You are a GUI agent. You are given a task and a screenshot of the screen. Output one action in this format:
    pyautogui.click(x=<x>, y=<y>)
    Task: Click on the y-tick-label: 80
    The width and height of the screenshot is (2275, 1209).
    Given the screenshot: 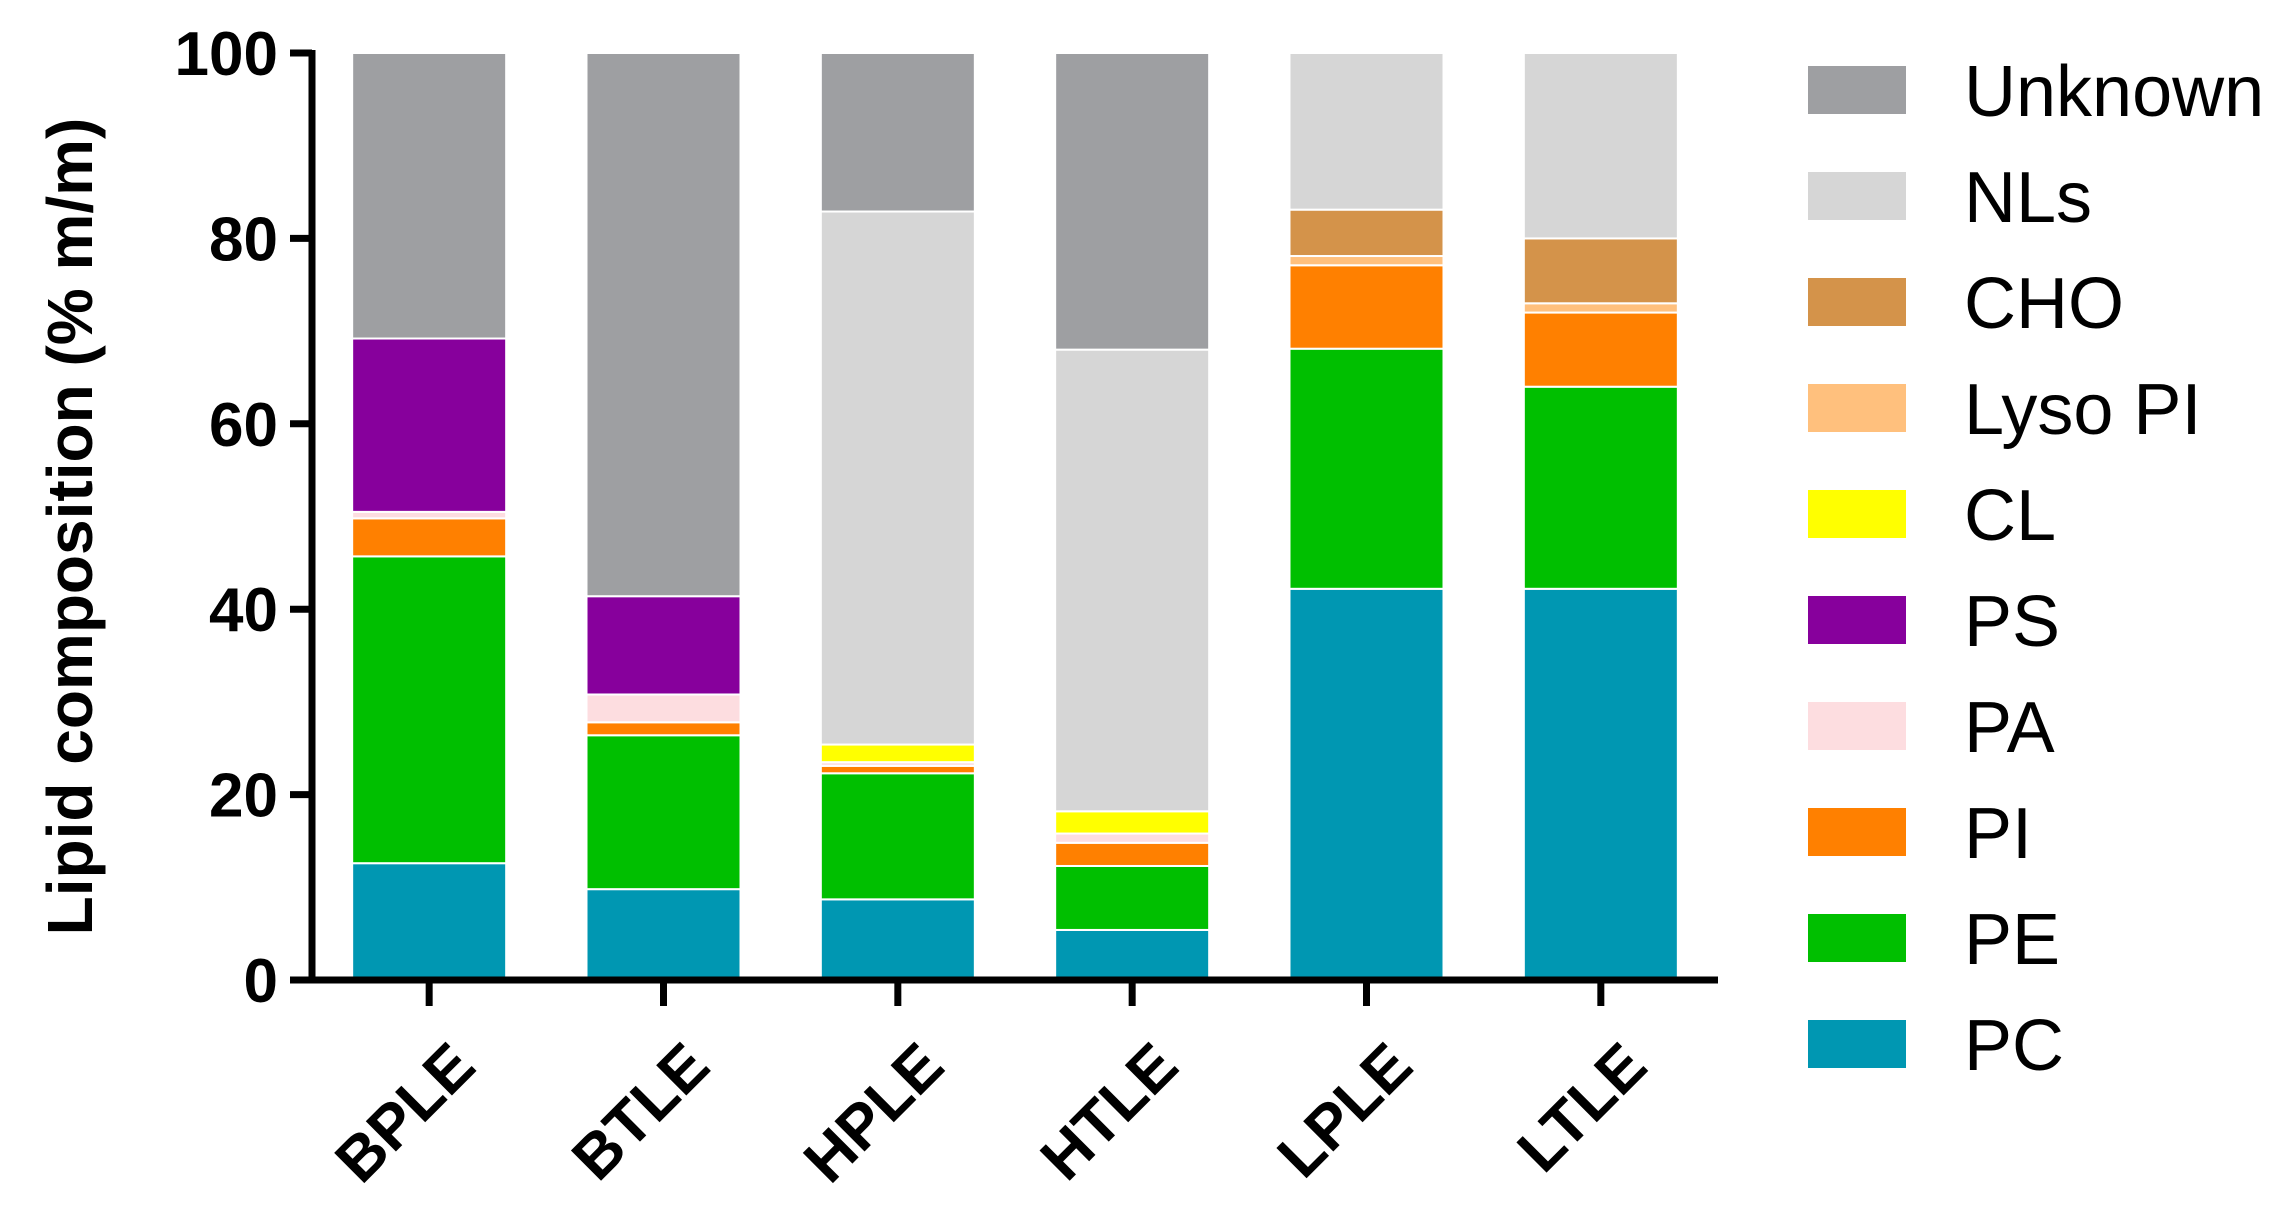 What is the action you would take?
    pyautogui.click(x=243, y=239)
    